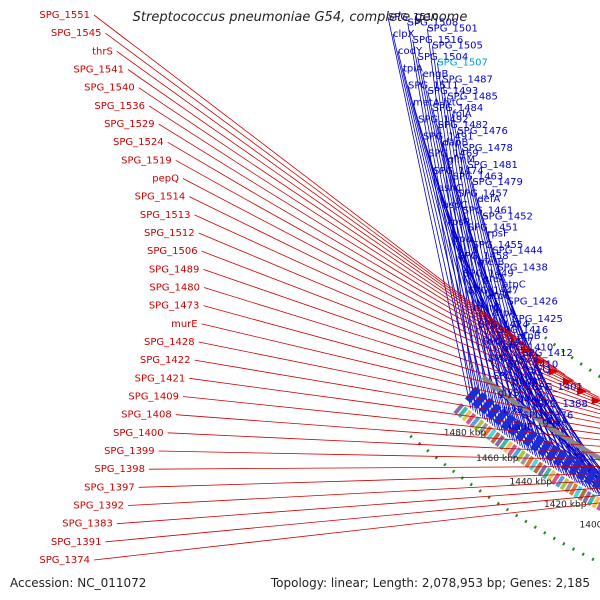 Image resolution: width=600 pixels, height=600 pixels. Describe the element at coordinates (467, 80) in the screenshot. I see `gene-label-right: SPG_1487` at that location.